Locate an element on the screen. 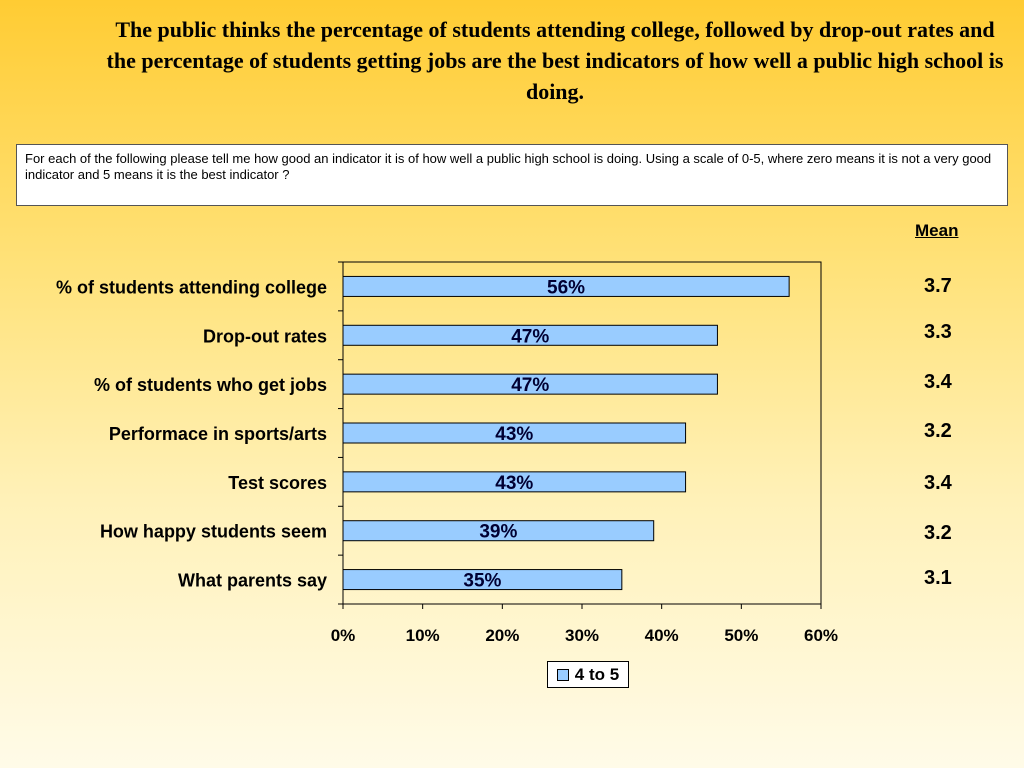  x-tick-label: 40% is located at coordinates (662, 635).